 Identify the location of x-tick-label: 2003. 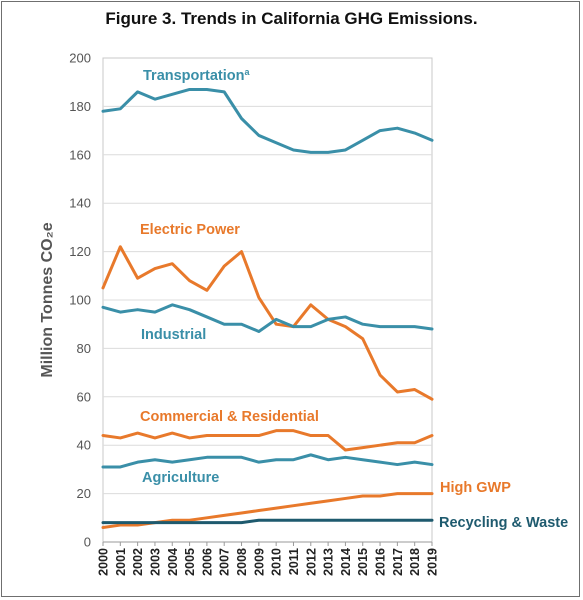
(155, 562).